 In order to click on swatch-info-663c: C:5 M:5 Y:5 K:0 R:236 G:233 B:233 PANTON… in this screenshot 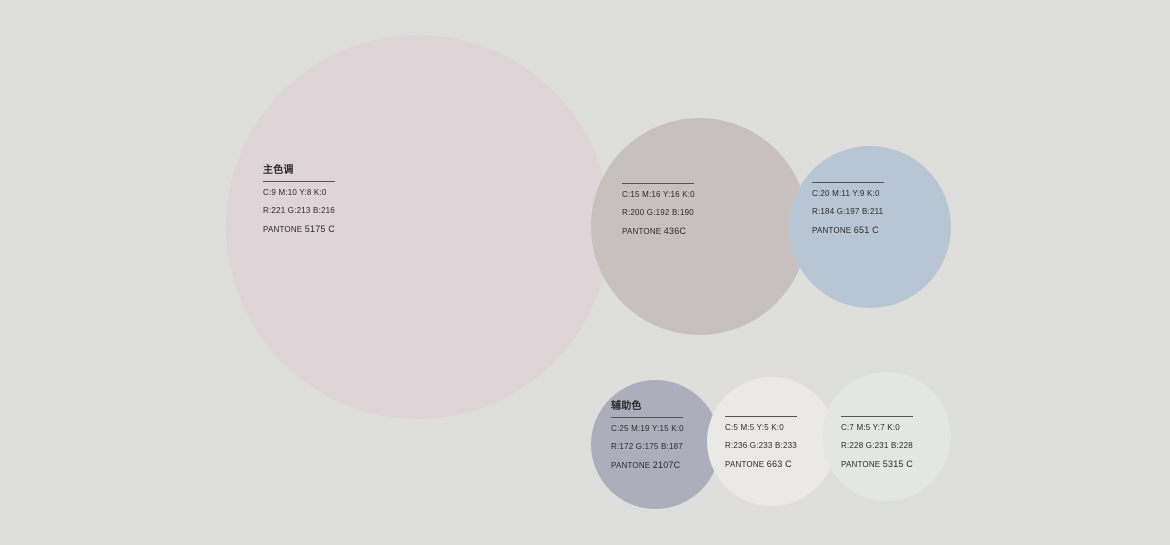, I will do `click(761, 447)`.